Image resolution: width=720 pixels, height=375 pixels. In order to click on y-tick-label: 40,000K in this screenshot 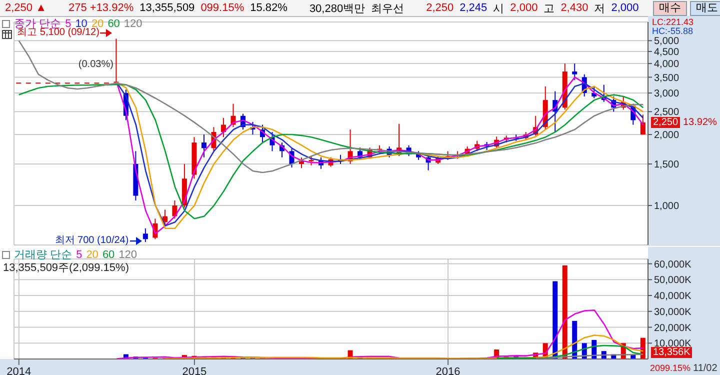, I will do `click(673, 296)`.